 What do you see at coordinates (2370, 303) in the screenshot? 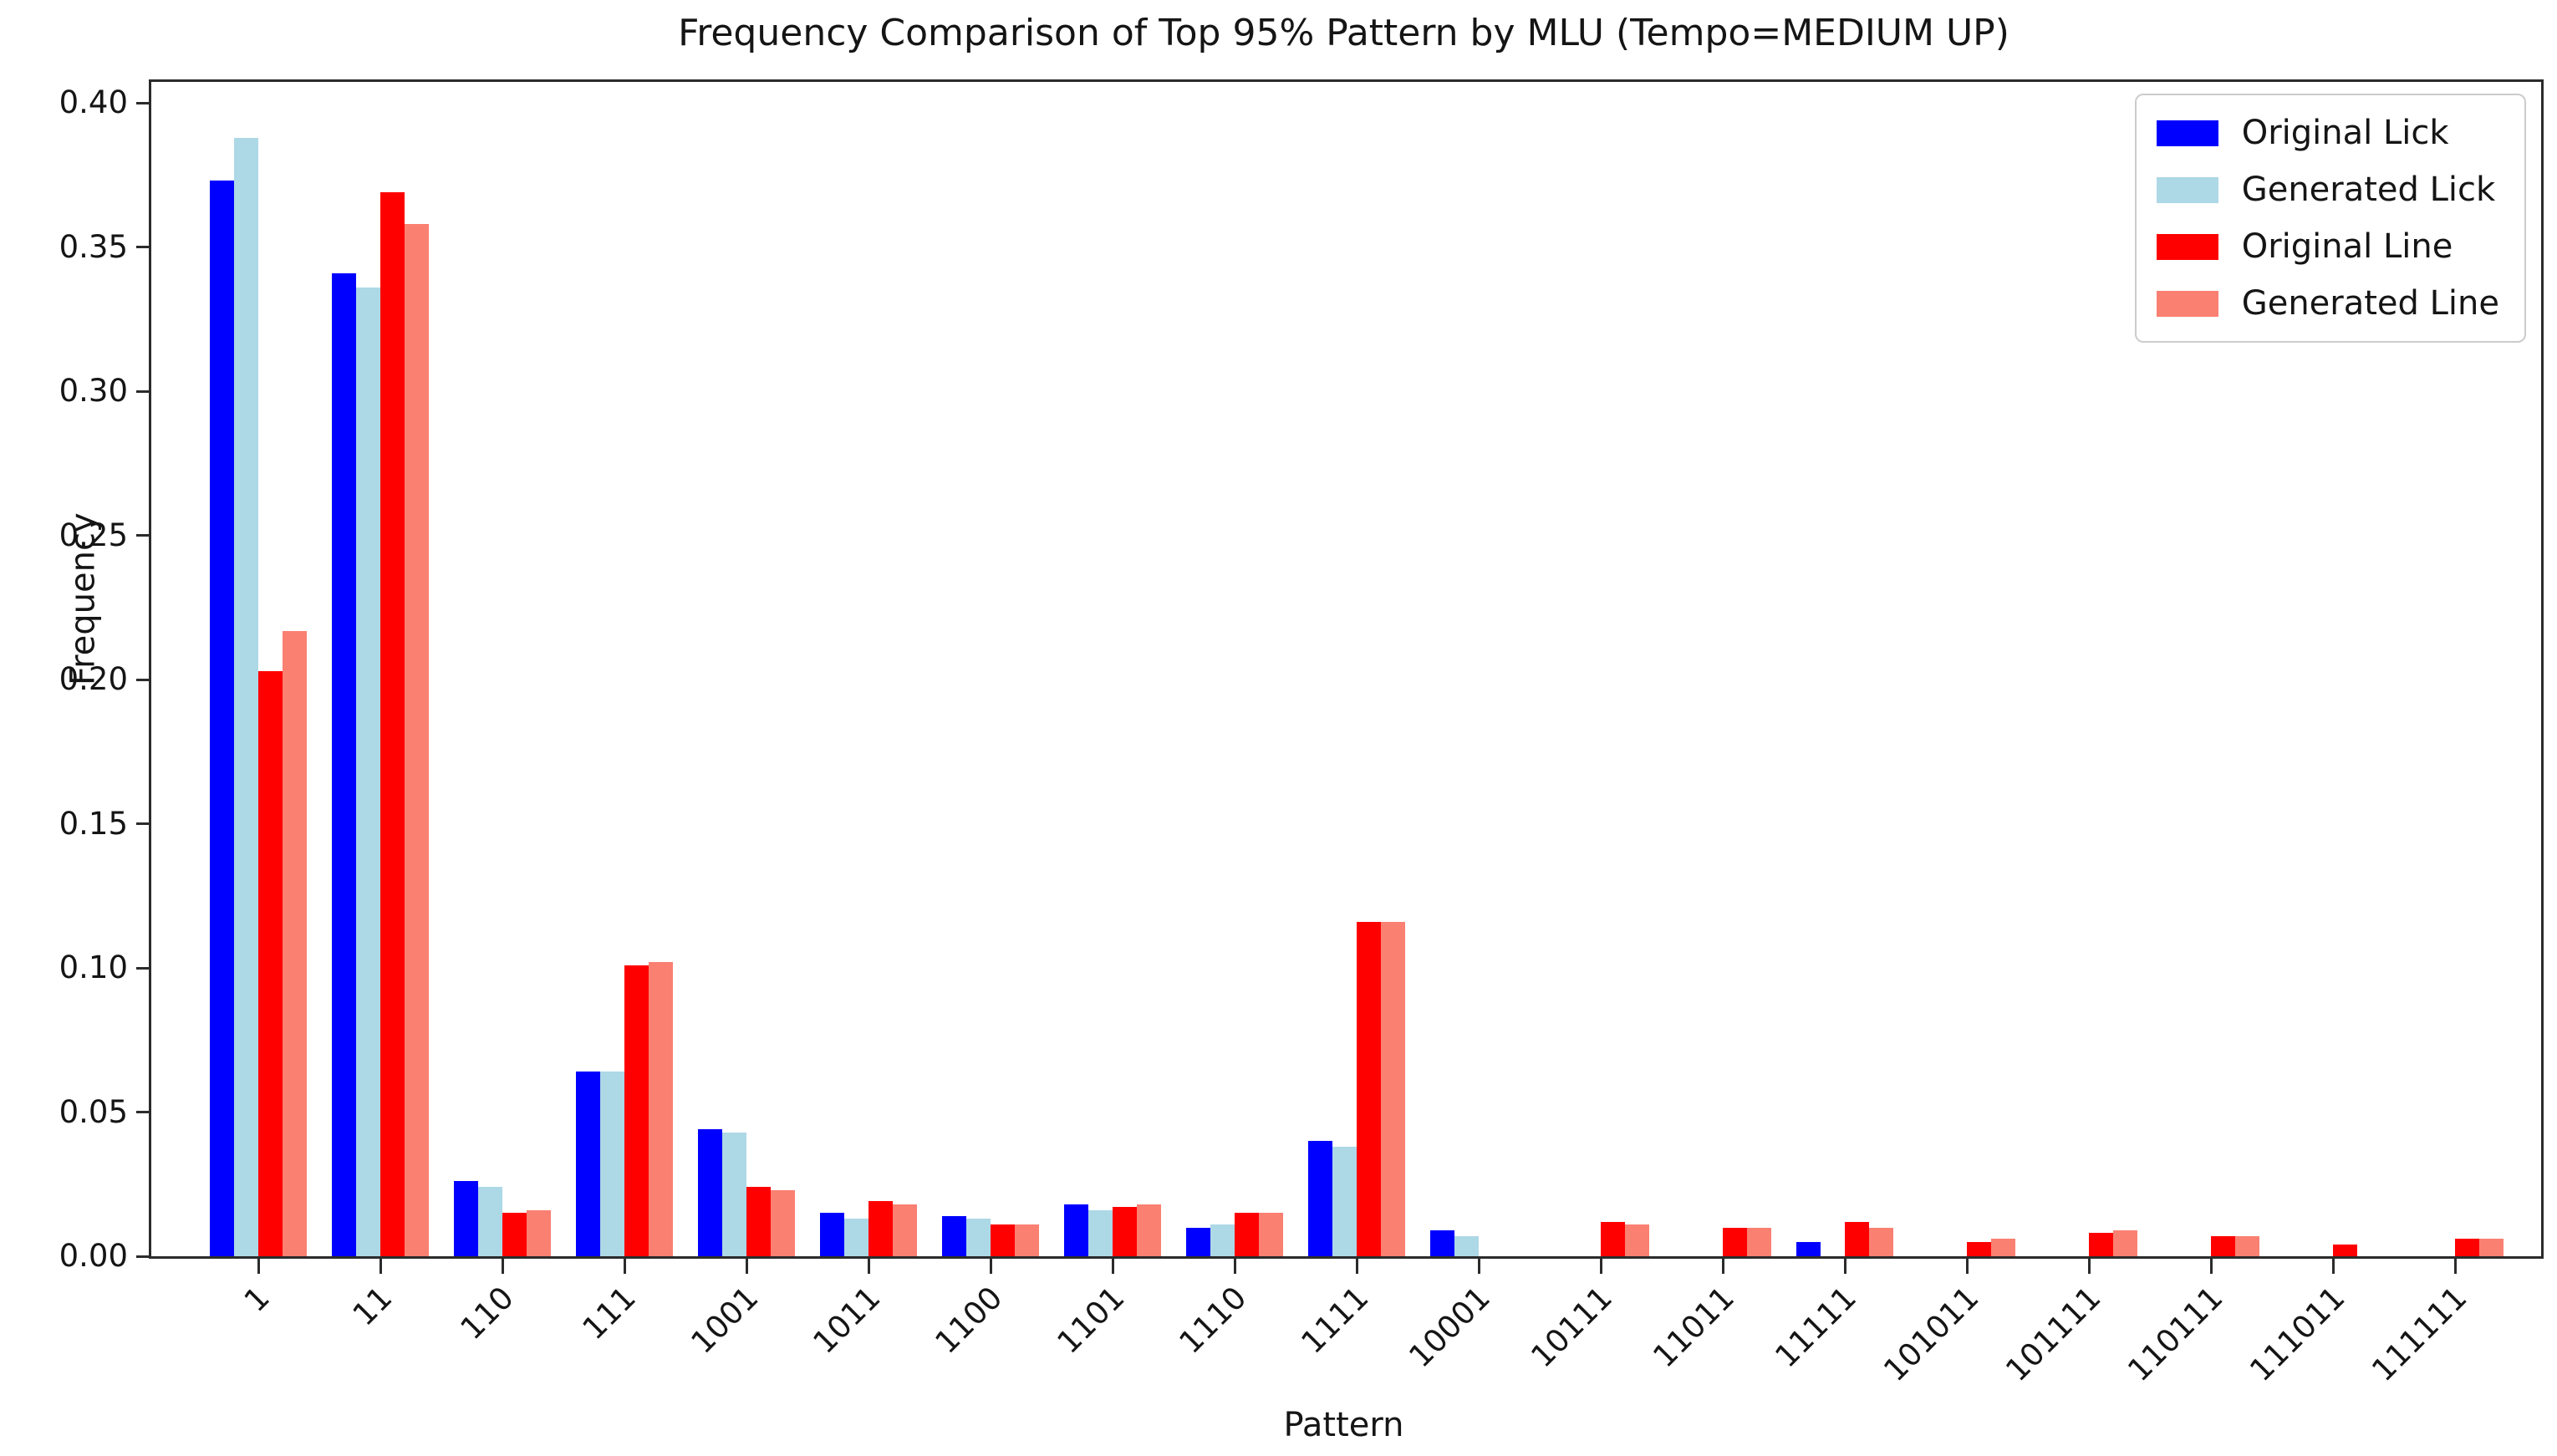
I see `legend-label: Generated Line` at bounding box center [2370, 303].